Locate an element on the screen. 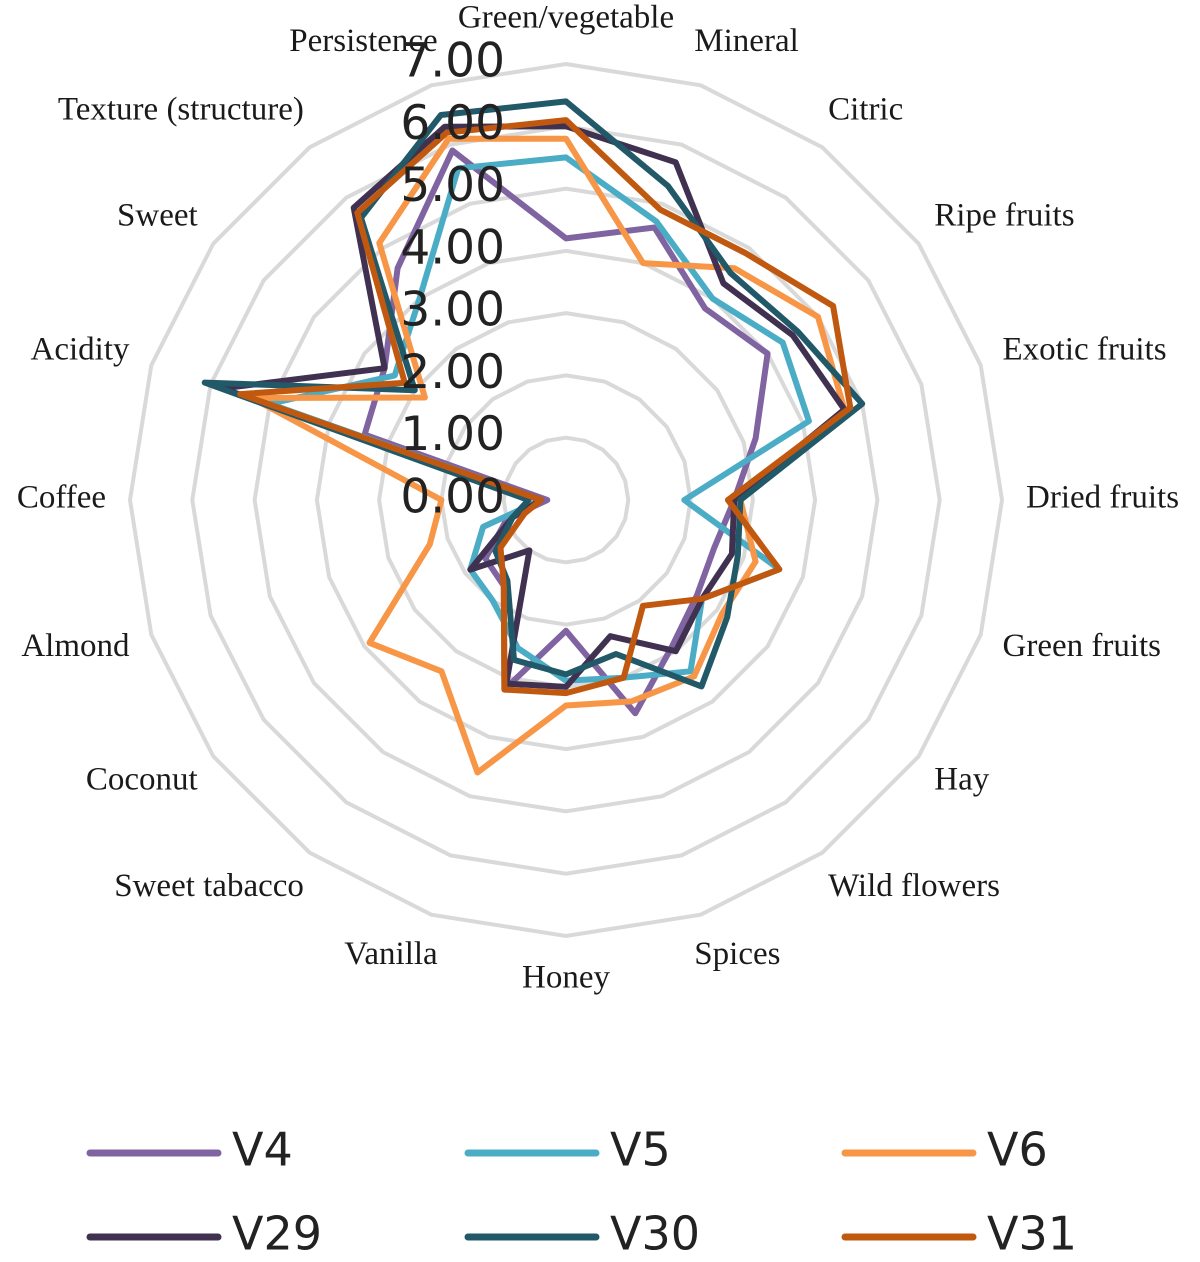 The image size is (1200, 1262). tick-label: 0.00 is located at coordinates (452, 497).